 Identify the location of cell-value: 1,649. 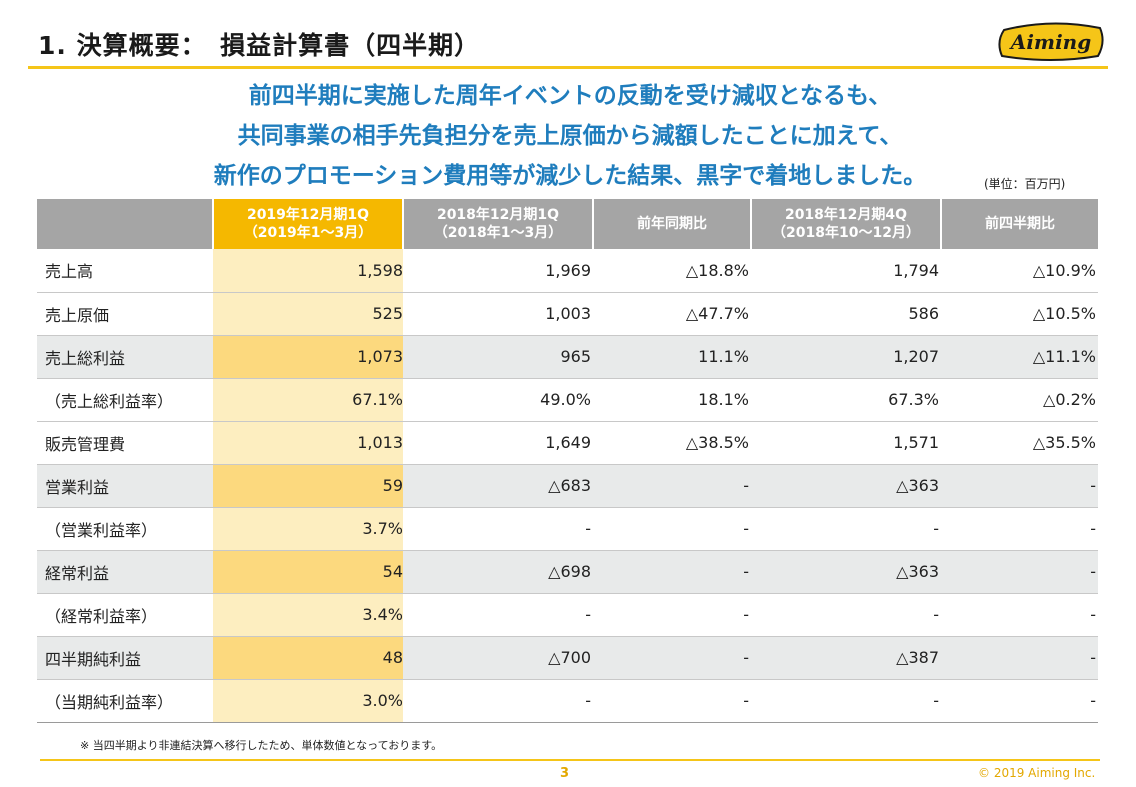
(498, 443).